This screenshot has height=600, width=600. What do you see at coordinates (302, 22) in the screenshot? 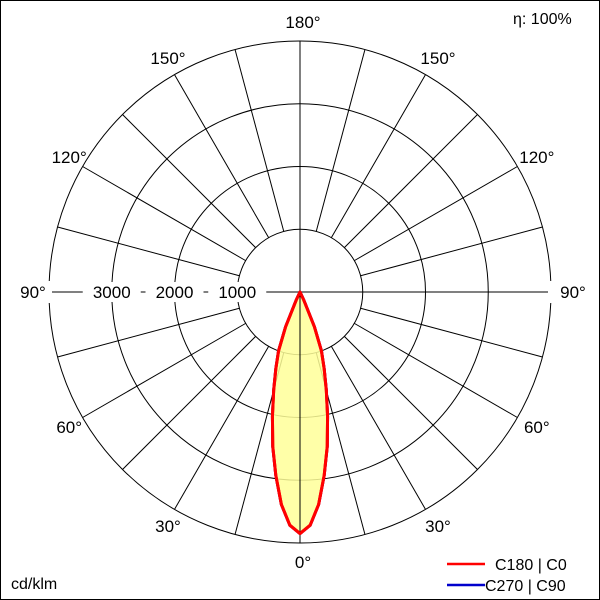
I see `angle-tick-label-180: 180°` at bounding box center [302, 22].